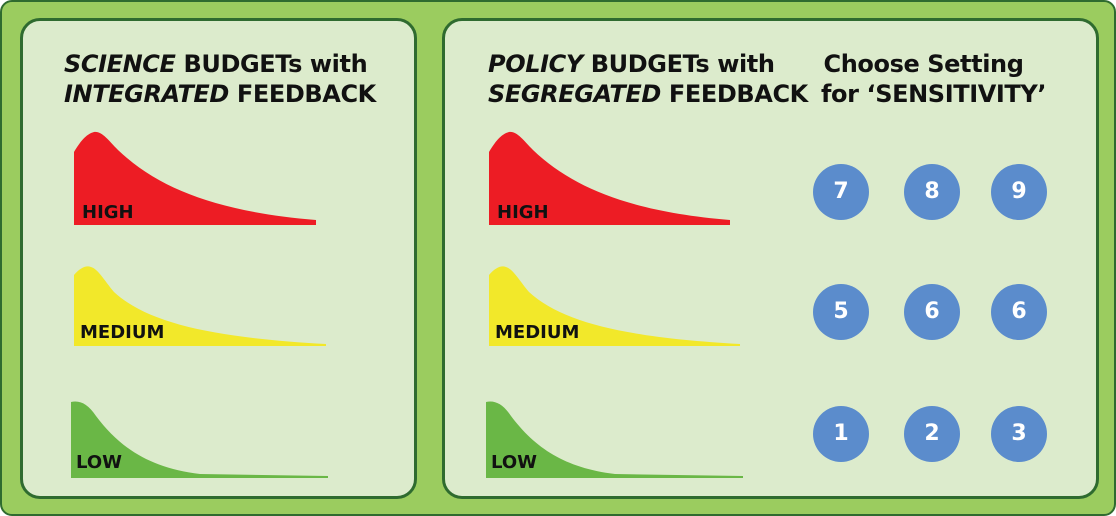 The image size is (1116, 516). Describe the element at coordinates (1019, 192) in the screenshot. I see `sensitivity-button-9: 9` at that location.